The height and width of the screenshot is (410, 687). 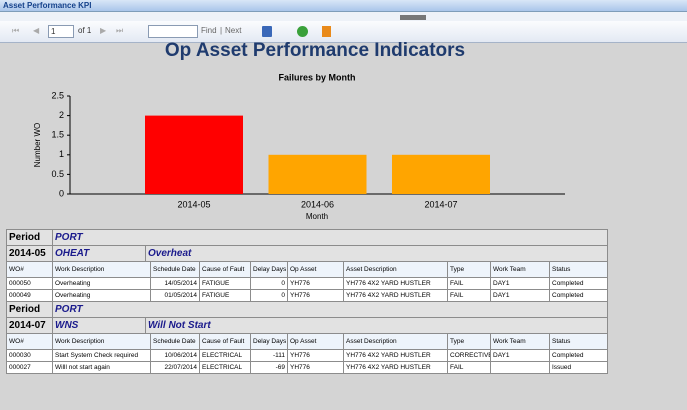 I want to click on prev-page-button: ◀, so click(x=36, y=30).